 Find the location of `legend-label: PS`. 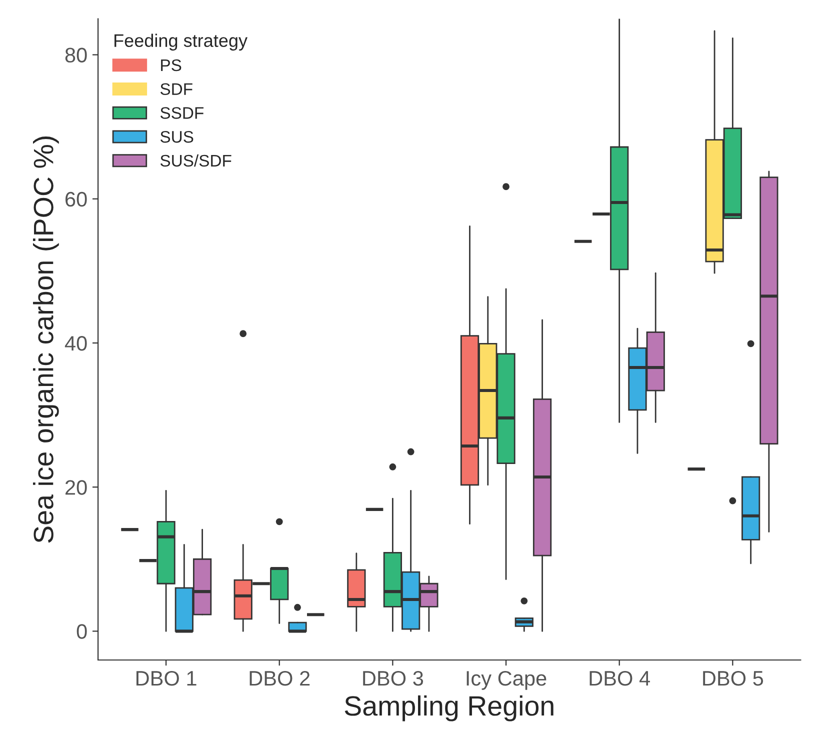

legend-label: PS is located at coordinates (171, 65).